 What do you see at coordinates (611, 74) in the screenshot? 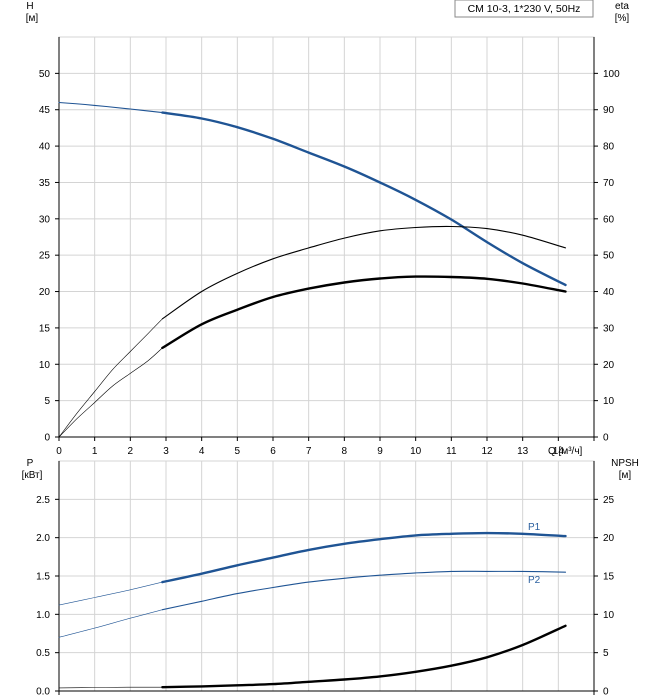
I see `top-y-right-tick-label: 100` at bounding box center [611, 74].